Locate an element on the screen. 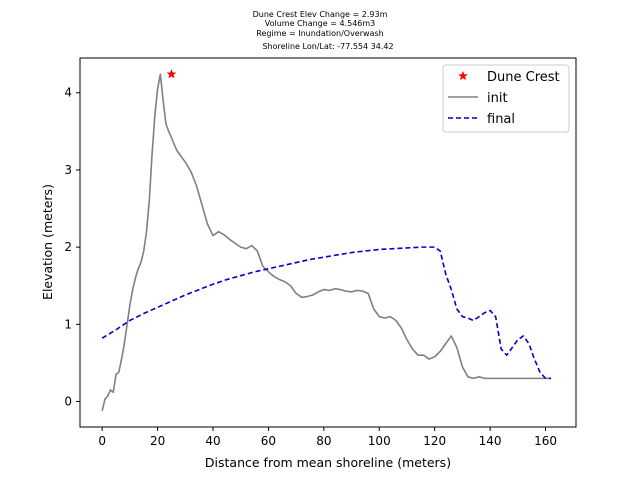  x-tick-label: 120 is located at coordinates (434, 441).